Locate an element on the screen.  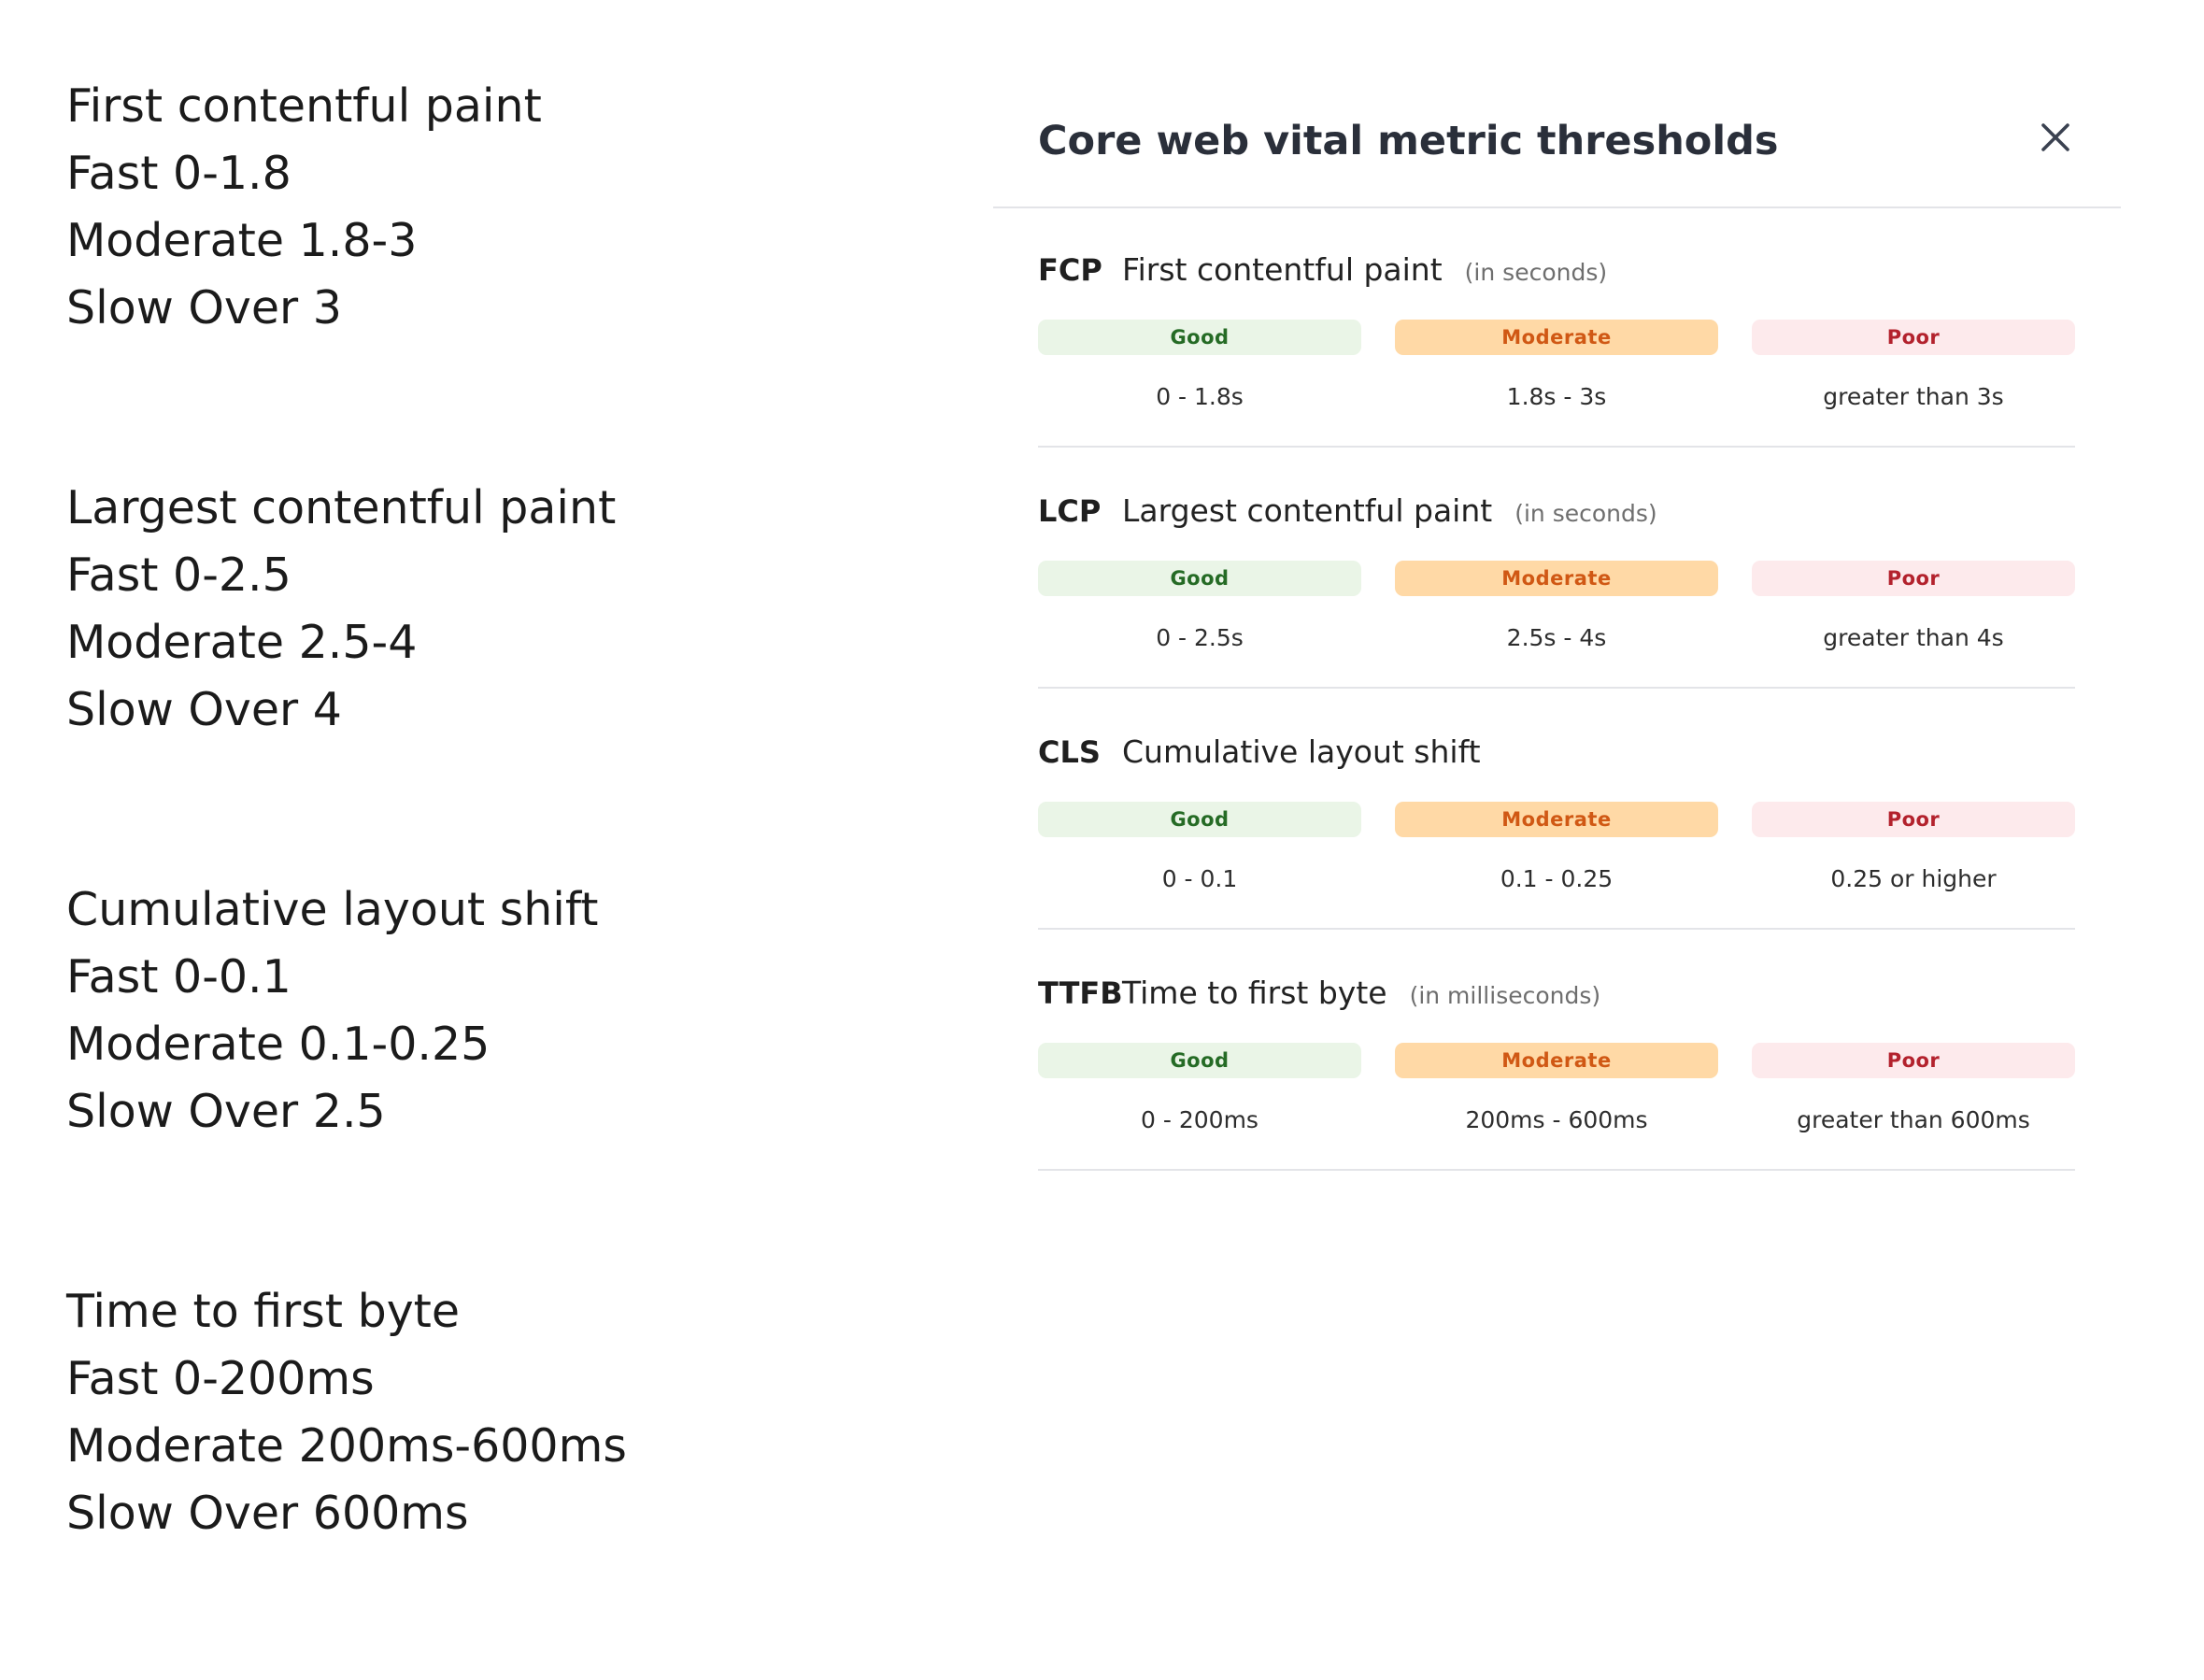
good-range: 0 - 0.1 is located at coordinates (1199, 878).